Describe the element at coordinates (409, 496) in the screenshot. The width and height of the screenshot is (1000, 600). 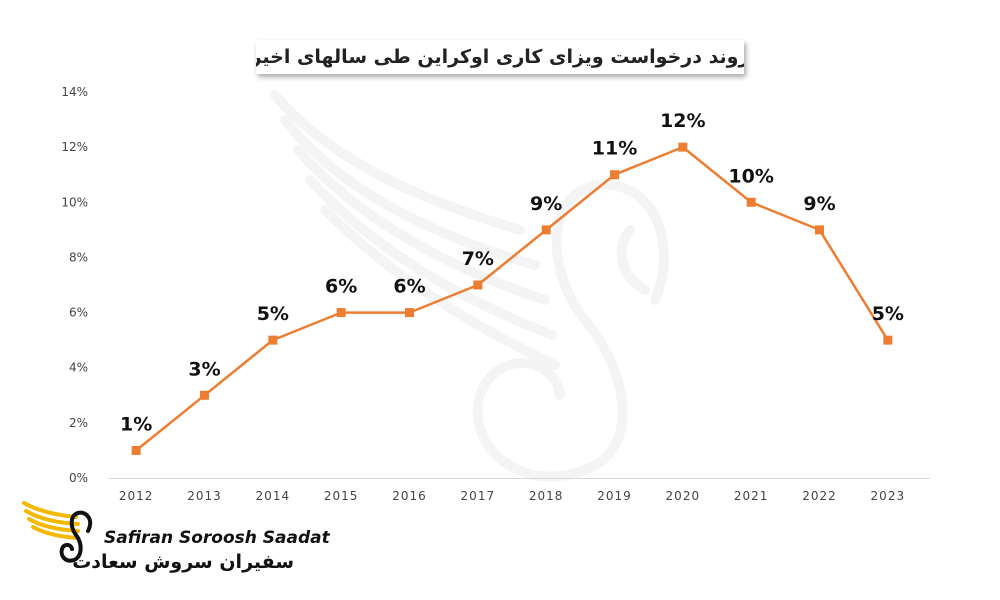
I see `x-tick-label: 2016` at that location.